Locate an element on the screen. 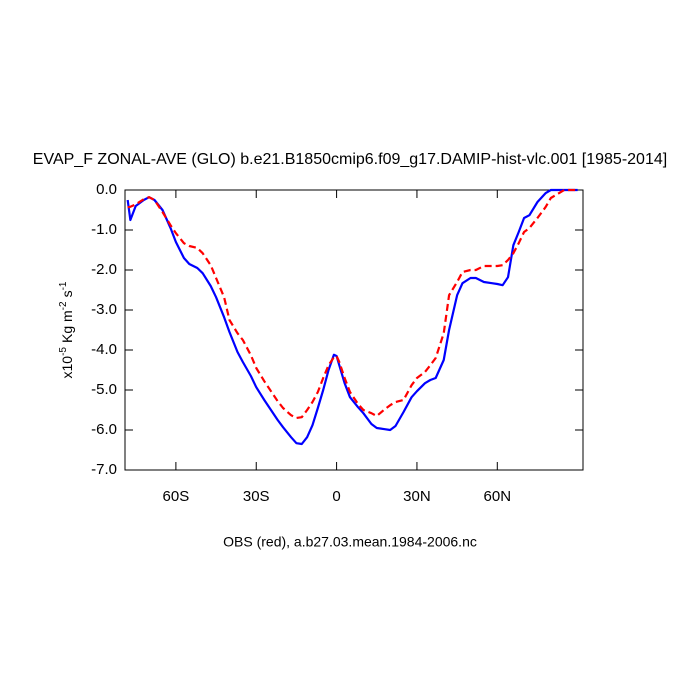  y-tick-label: -7.0 is located at coordinates (104, 469).